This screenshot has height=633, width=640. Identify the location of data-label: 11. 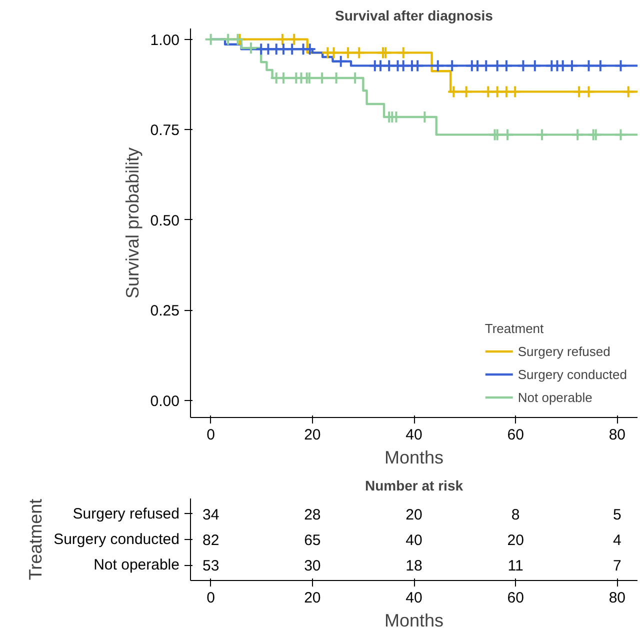
(516, 566).